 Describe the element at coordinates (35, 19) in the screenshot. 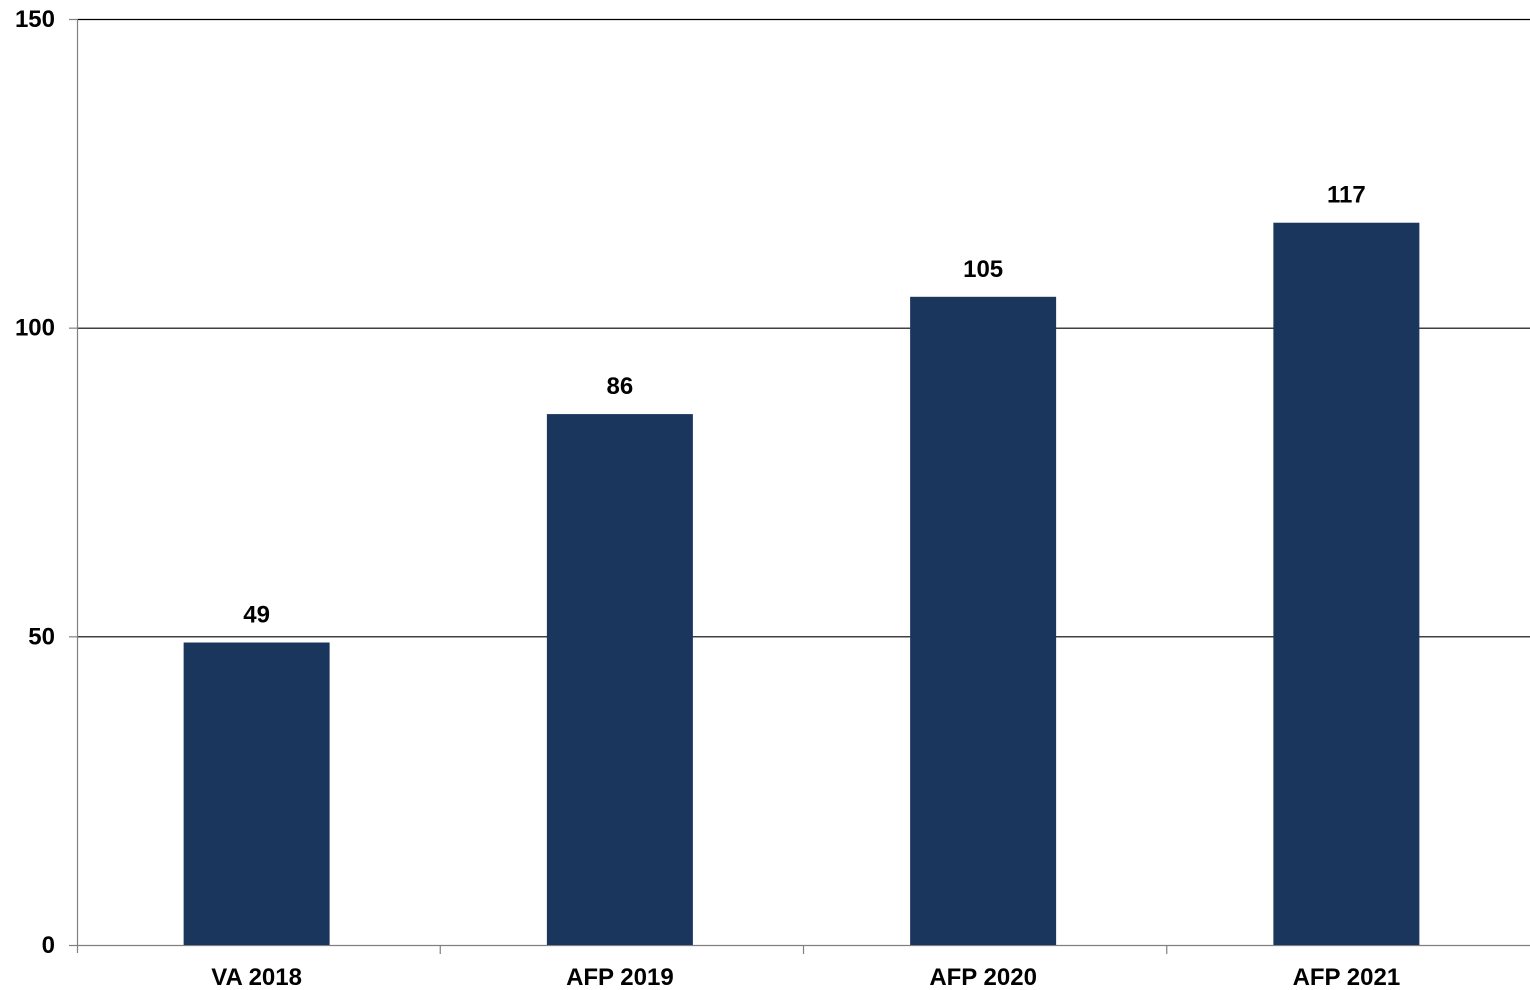

I see `y-tick-label: 150` at that location.